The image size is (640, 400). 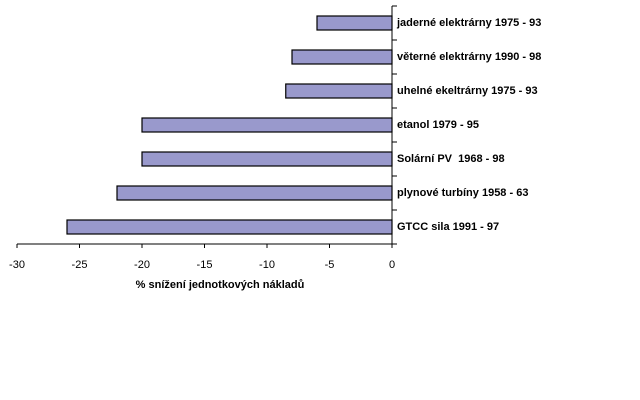 I want to click on y-tick-label: plynové turbíny 1958 - 63, so click(x=462, y=193).